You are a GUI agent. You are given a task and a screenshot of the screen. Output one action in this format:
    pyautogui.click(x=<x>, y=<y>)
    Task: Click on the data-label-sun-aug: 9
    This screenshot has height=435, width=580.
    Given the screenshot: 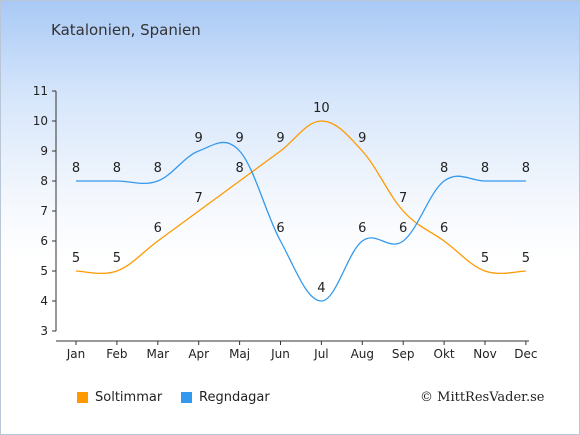 What is the action you would take?
    pyautogui.click(x=362, y=138)
    